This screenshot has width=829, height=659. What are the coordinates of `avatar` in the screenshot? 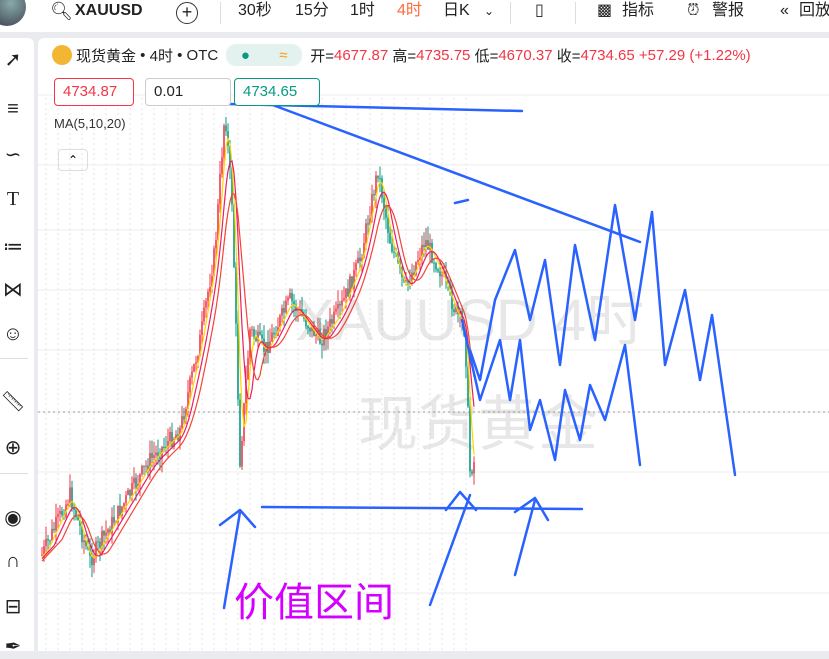 It's located at (13, 13).